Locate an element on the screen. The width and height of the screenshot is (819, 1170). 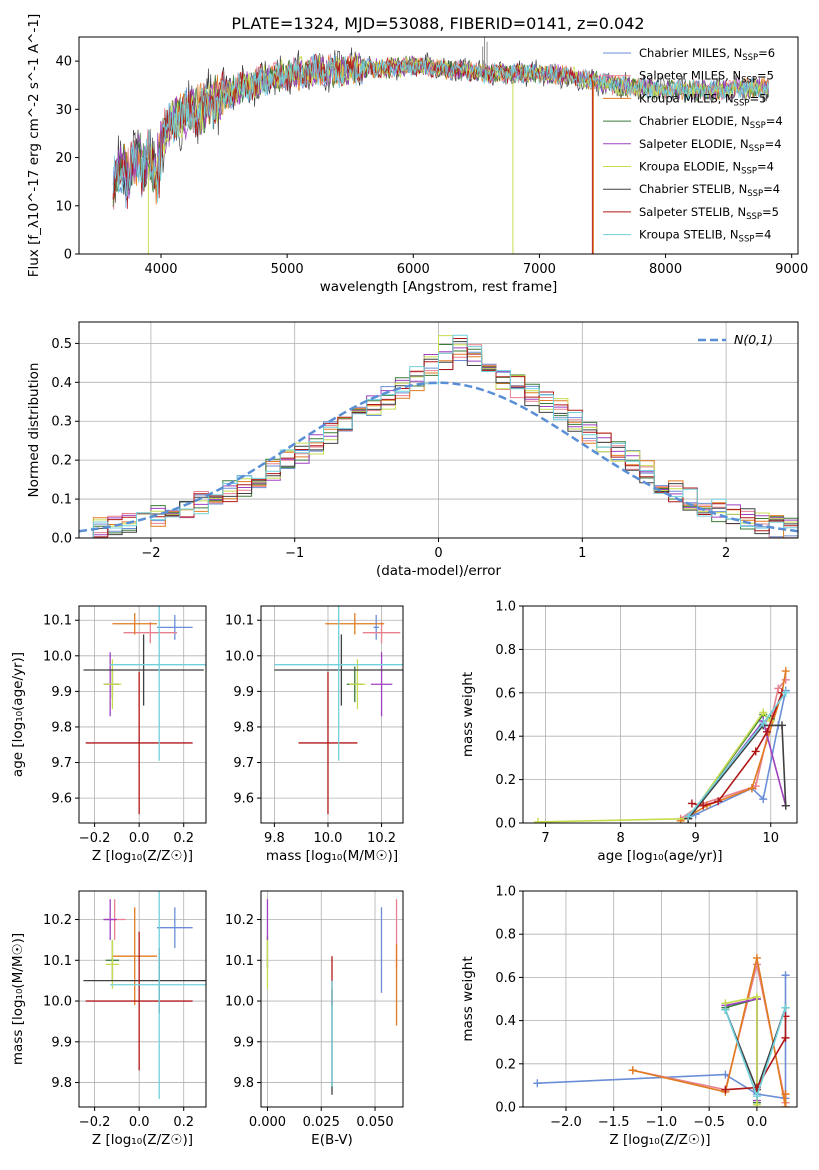
x-axis-label: age [log₁₀(age/yr)] is located at coordinates (659, 856).